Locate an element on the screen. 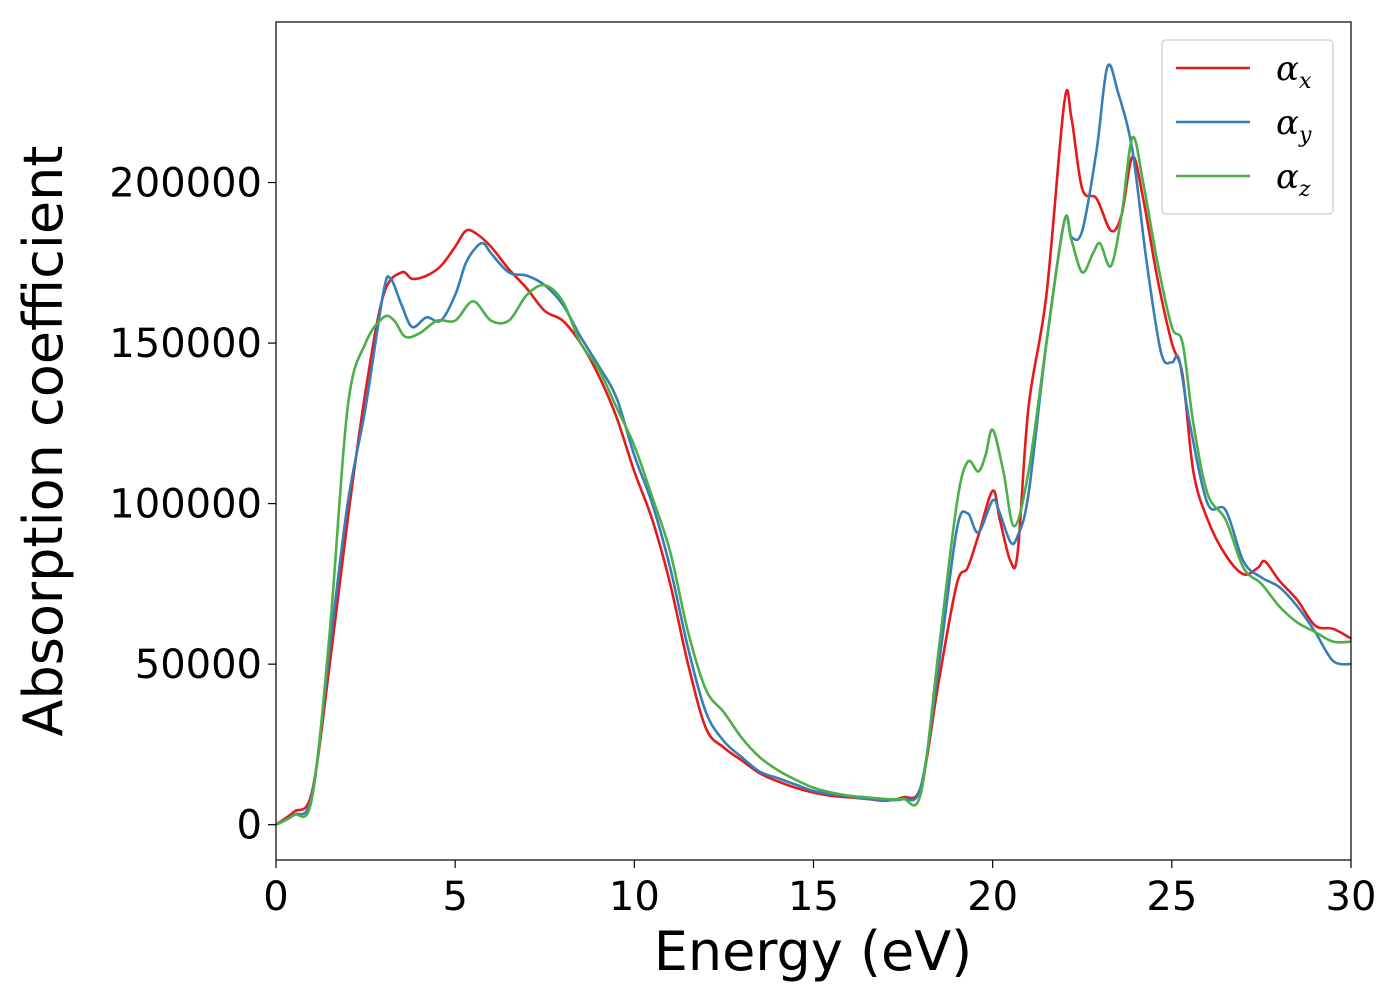  x-tick-label: 5 is located at coordinates (454, 897).